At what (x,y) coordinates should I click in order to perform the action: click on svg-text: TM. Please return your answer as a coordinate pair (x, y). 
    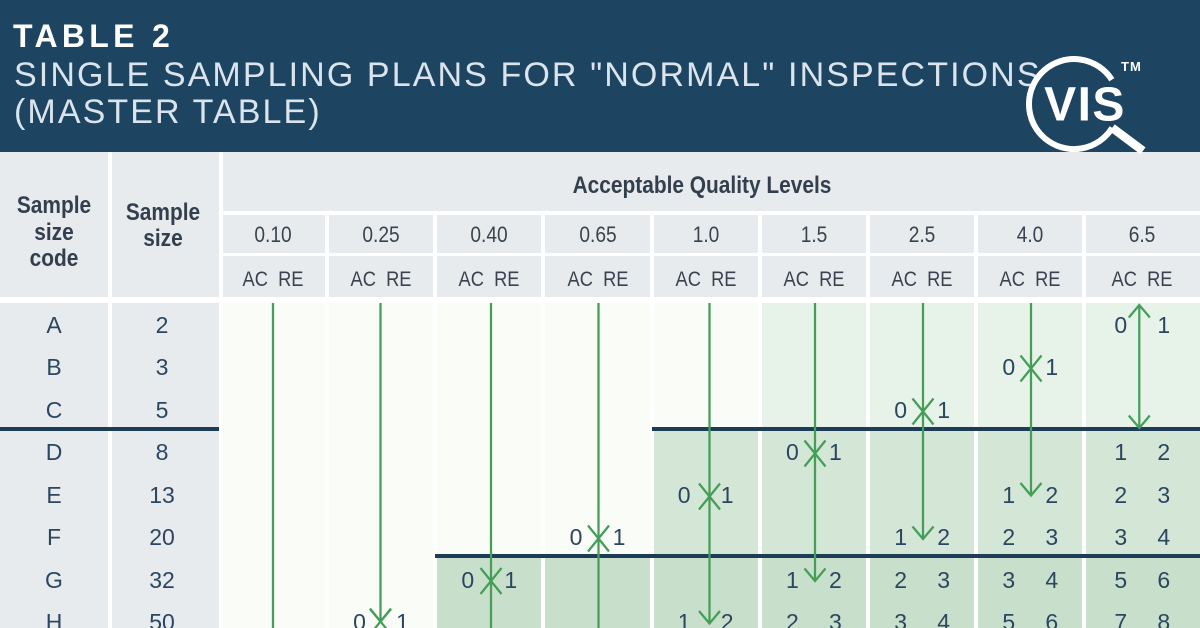
    Looking at the image, I should click on (1131, 66).